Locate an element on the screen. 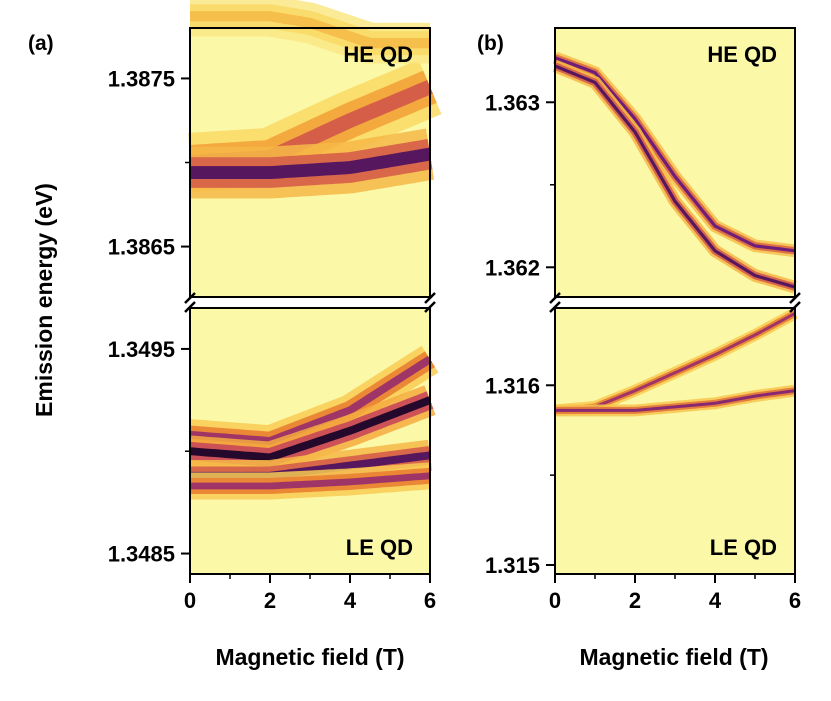  panel-a-x-axis-label: Magnetic field (T) is located at coordinates (309, 657).